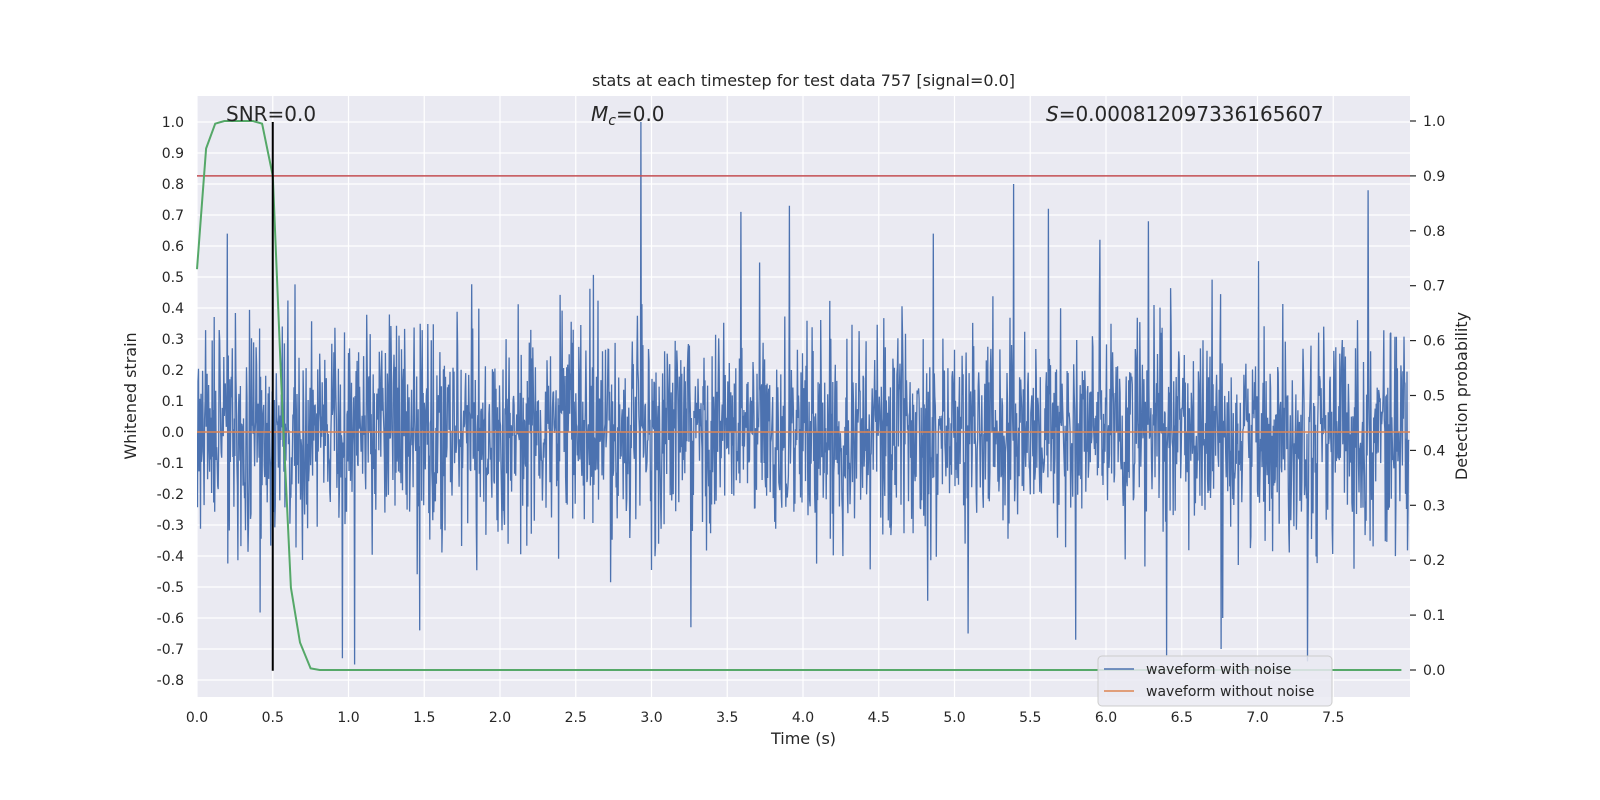 The height and width of the screenshot is (800, 1600). I want to click on y-tick-label-left: 0.4, so click(173, 309).